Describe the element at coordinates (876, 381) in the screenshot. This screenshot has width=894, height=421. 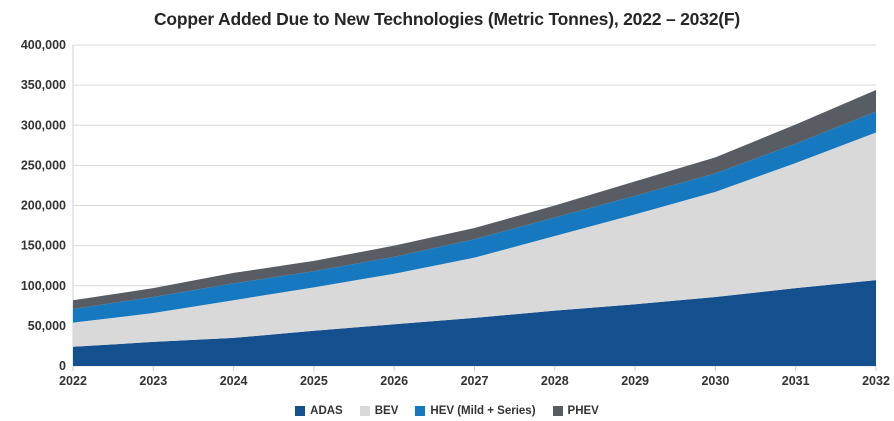
I see `x-axis-tick-label: 2032` at that location.